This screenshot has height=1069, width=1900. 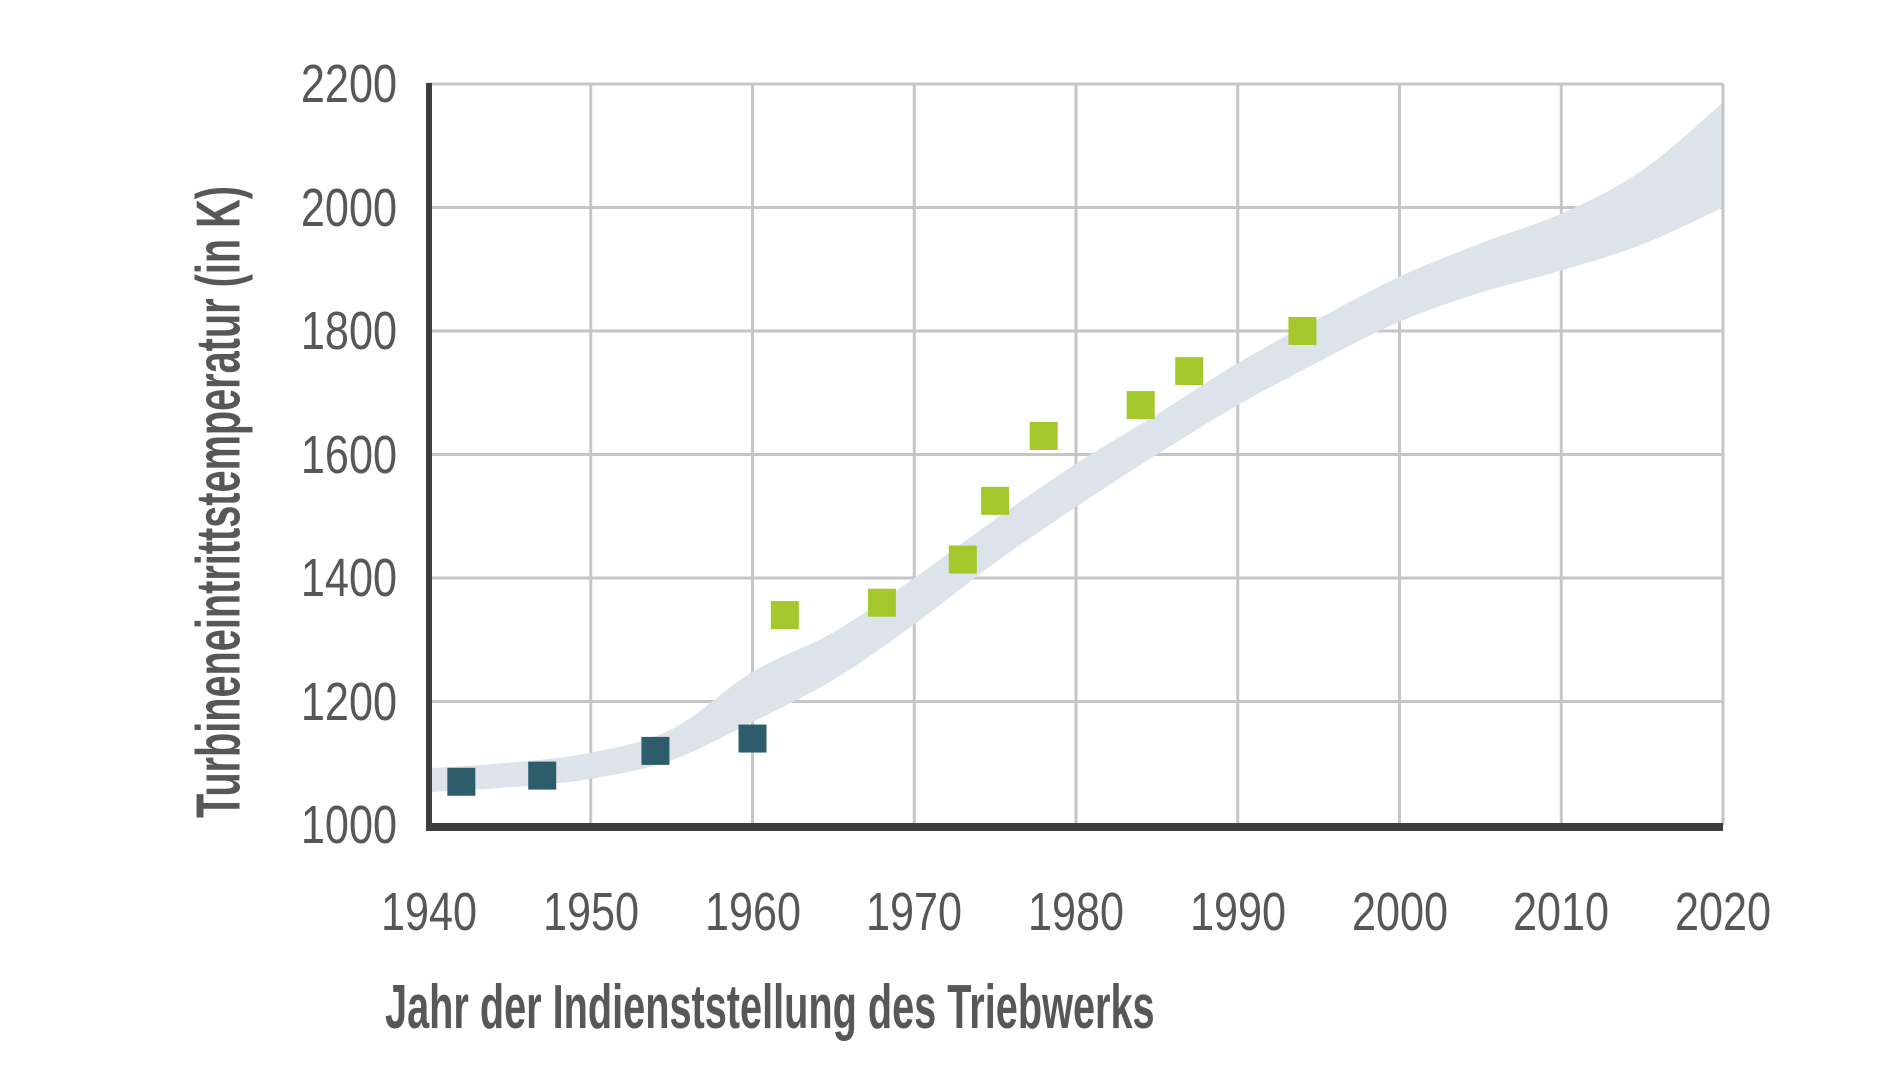 What do you see at coordinates (429, 912) in the screenshot?
I see `x-tick-label: 1940` at bounding box center [429, 912].